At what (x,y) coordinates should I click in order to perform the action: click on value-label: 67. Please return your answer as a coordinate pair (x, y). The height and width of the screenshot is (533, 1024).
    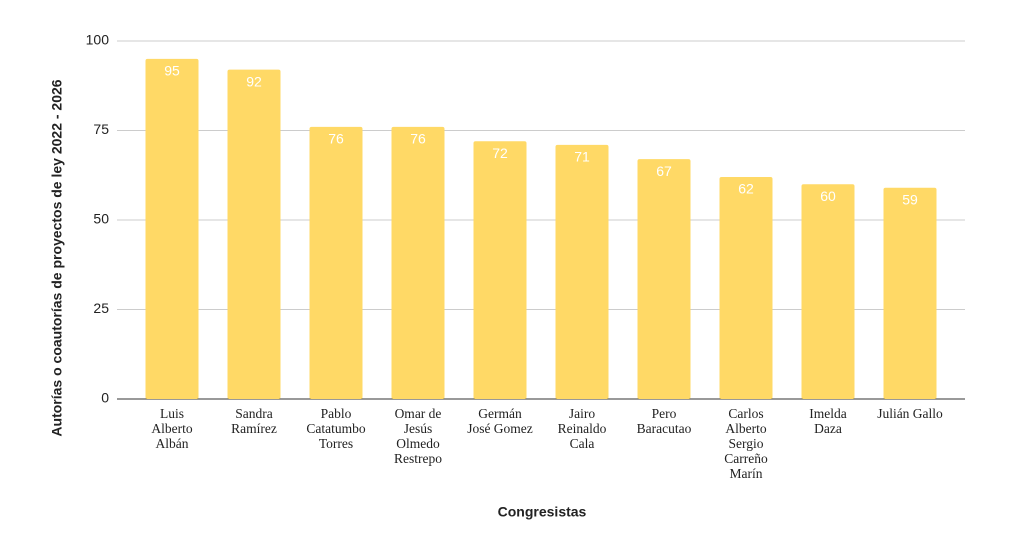
    Looking at the image, I should click on (664, 171).